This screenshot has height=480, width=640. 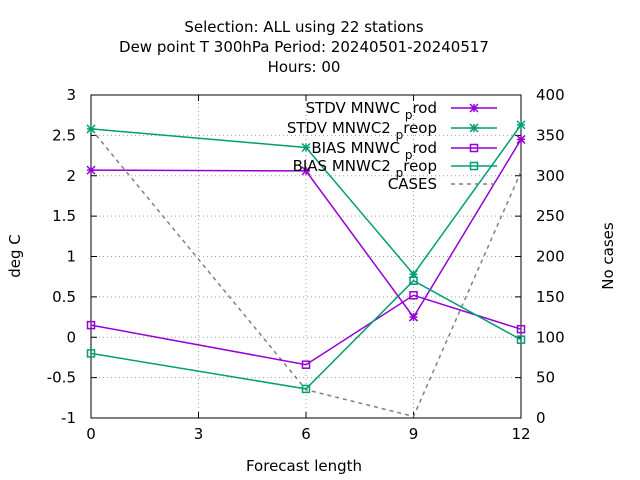 I want to click on y2-tick-label: 200, so click(x=550, y=257).